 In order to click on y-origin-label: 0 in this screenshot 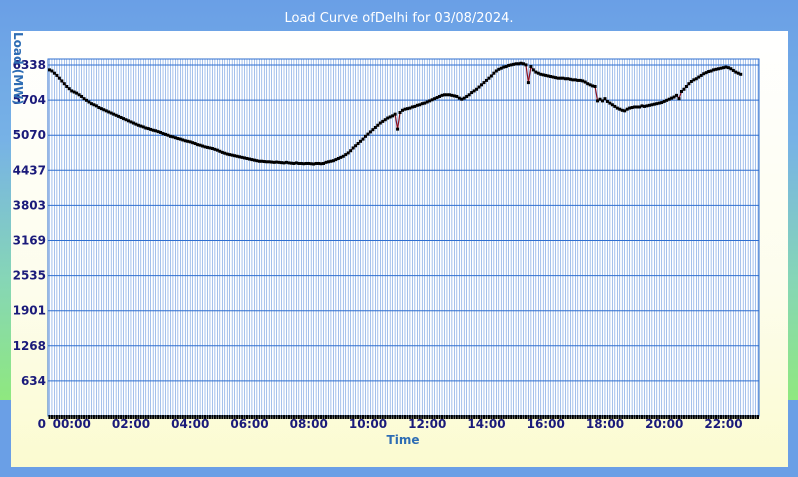, I will do `click(42, 424)`.